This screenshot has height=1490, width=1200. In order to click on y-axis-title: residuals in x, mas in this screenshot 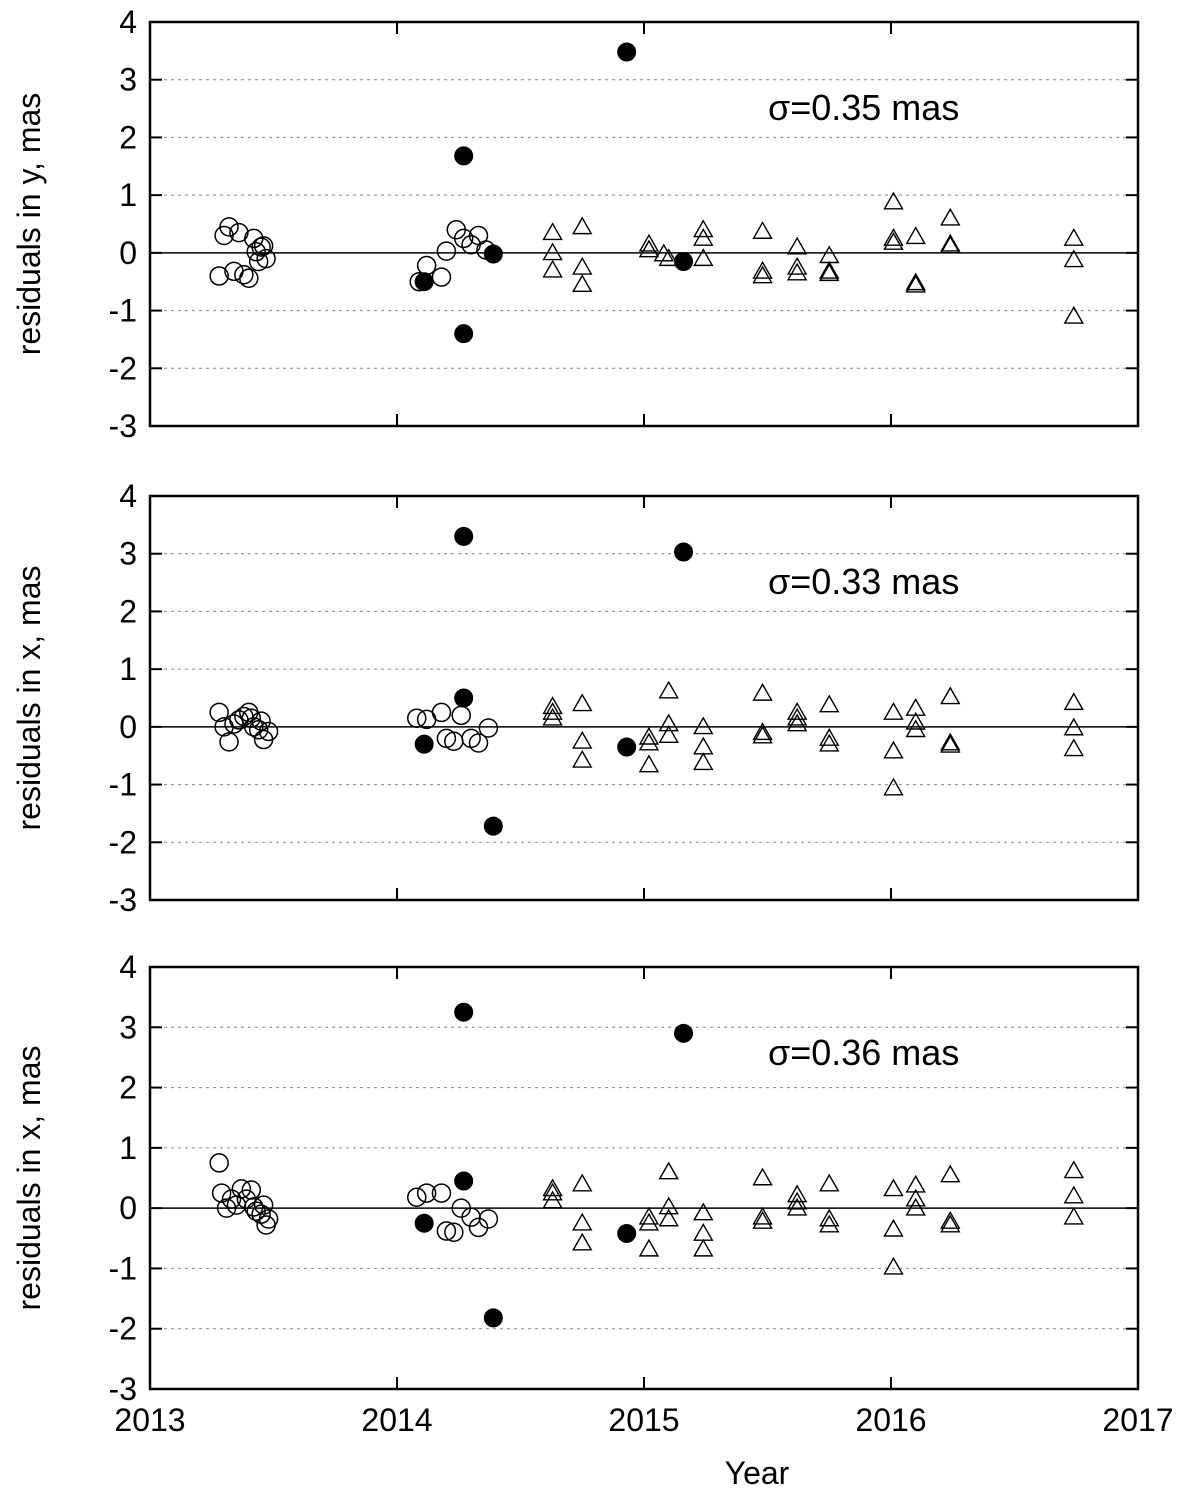, I will do `click(29, 698)`.